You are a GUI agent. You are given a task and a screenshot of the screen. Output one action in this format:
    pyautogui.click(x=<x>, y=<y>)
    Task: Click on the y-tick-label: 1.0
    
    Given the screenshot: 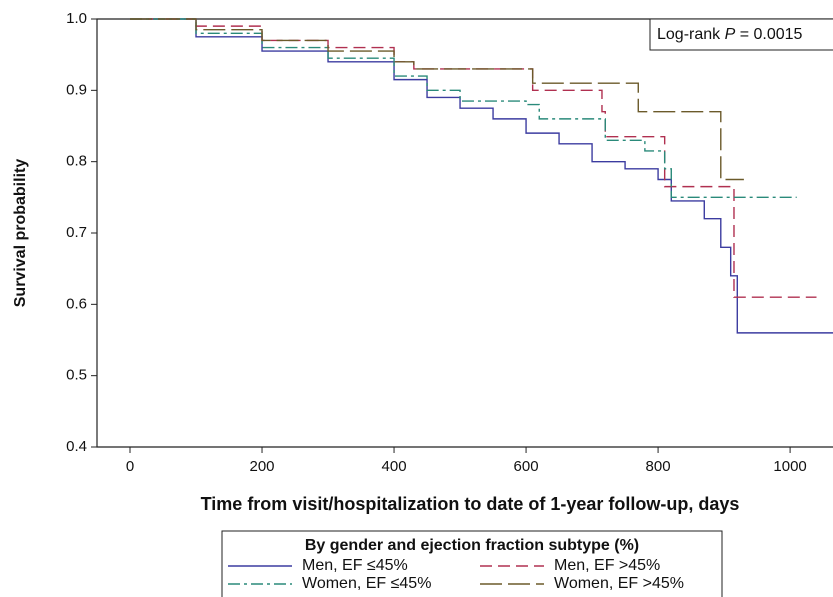 What is the action you would take?
    pyautogui.click(x=76, y=18)
    